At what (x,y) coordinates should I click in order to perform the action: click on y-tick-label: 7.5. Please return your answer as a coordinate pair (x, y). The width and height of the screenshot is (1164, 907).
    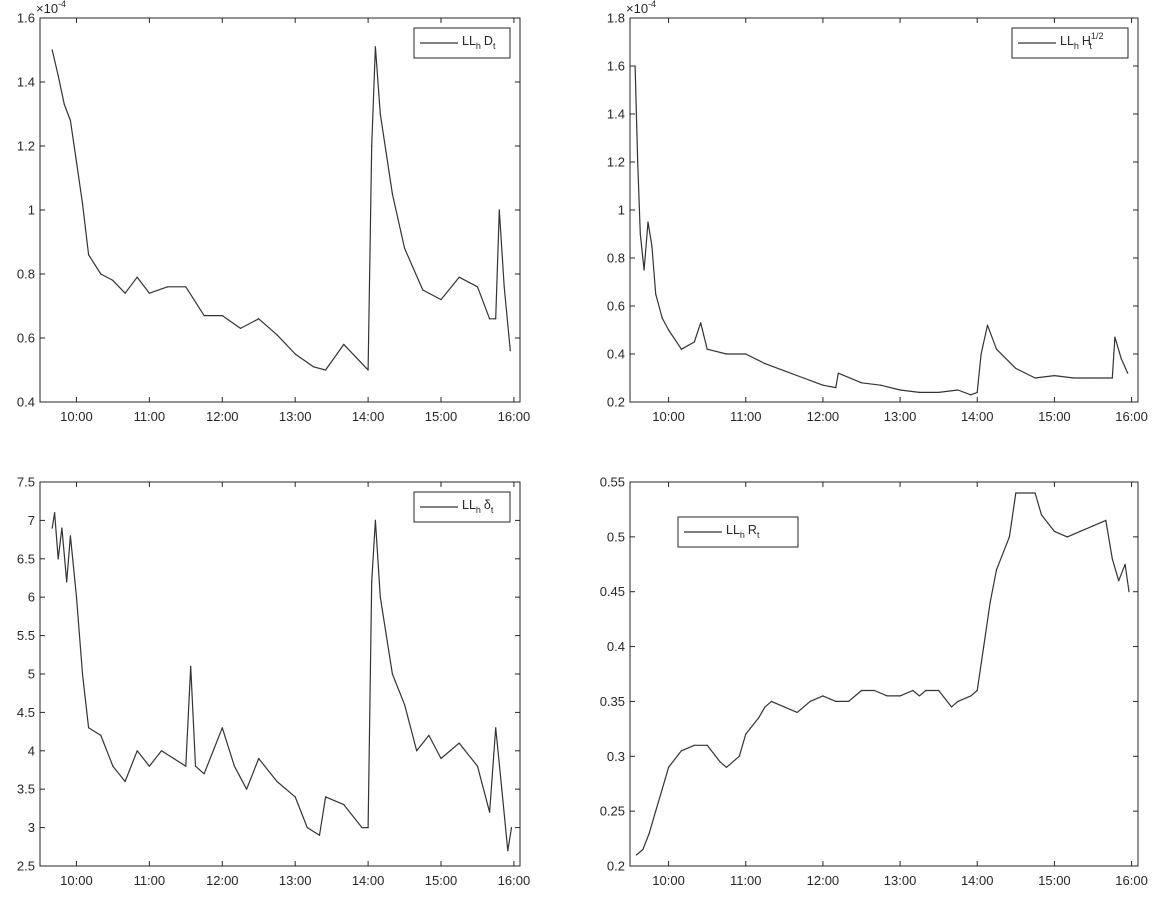
    Looking at the image, I should click on (26, 482).